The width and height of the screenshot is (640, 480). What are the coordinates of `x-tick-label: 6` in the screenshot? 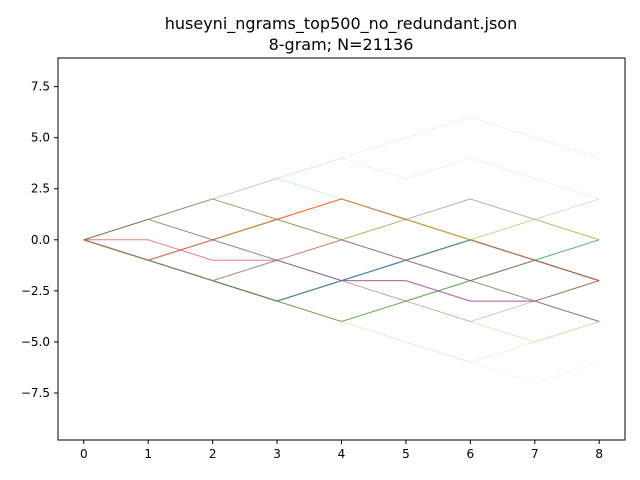 It's located at (471, 454).